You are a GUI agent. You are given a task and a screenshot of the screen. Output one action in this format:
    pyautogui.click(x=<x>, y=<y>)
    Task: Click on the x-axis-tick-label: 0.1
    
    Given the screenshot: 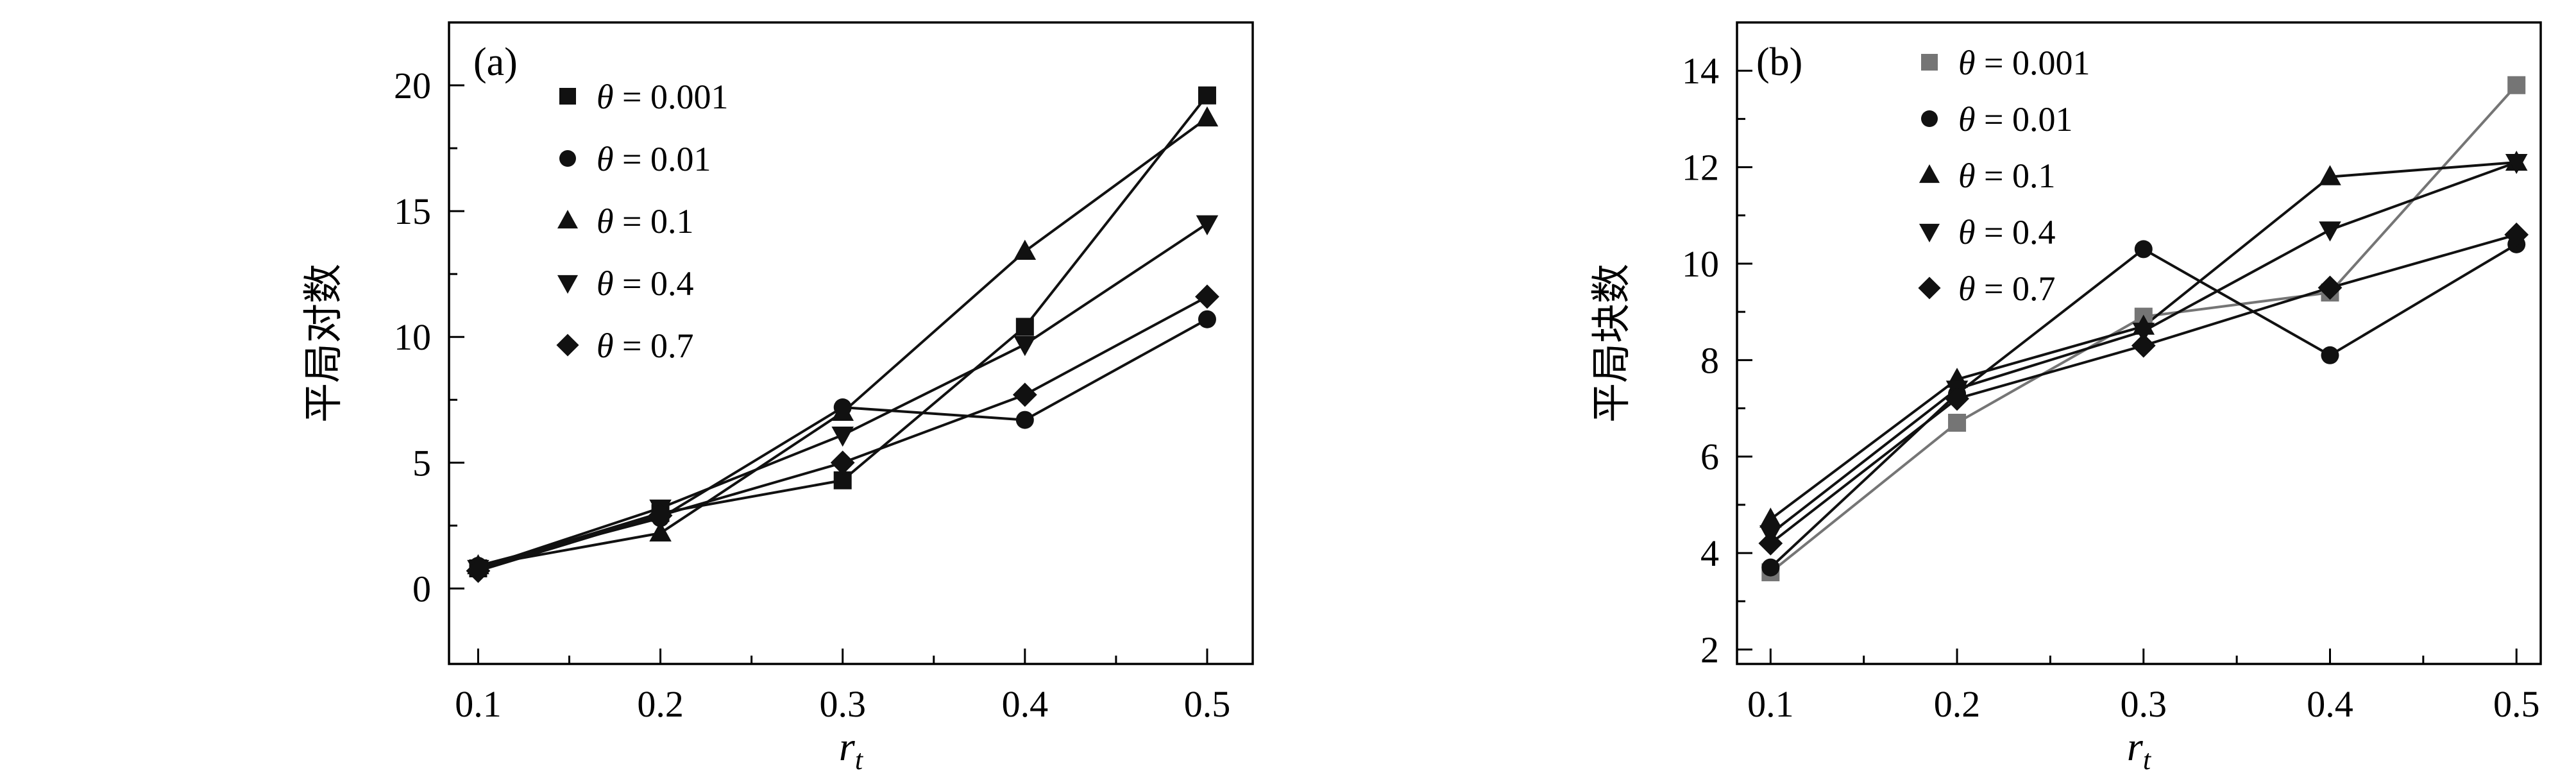 What is the action you would take?
    pyautogui.click(x=478, y=704)
    